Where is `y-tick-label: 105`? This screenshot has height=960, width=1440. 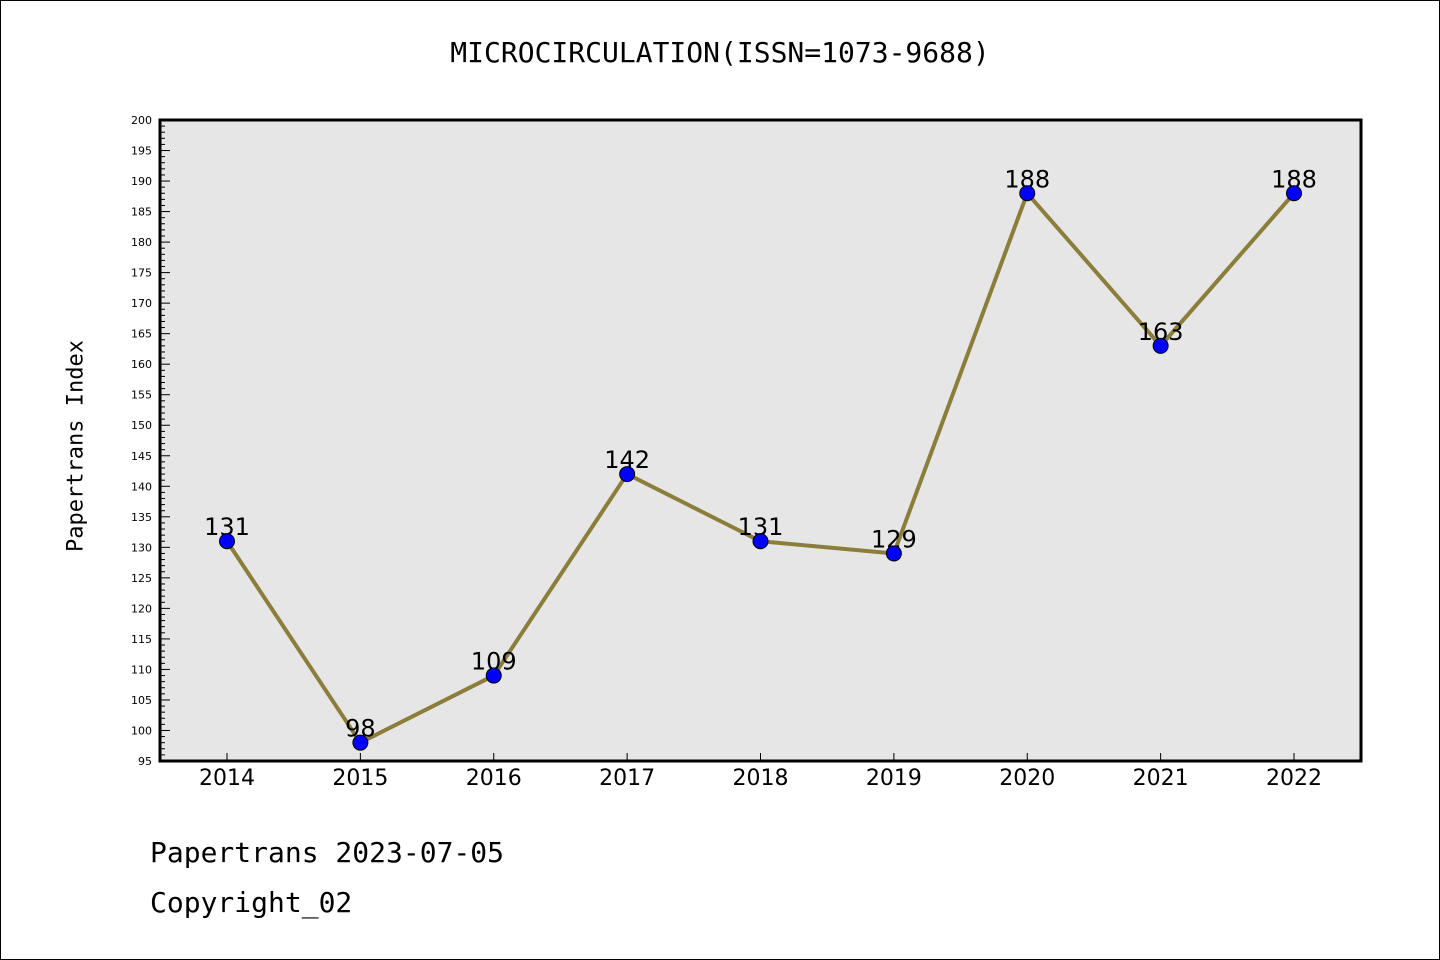 y-tick-label: 105 is located at coordinates (141, 700).